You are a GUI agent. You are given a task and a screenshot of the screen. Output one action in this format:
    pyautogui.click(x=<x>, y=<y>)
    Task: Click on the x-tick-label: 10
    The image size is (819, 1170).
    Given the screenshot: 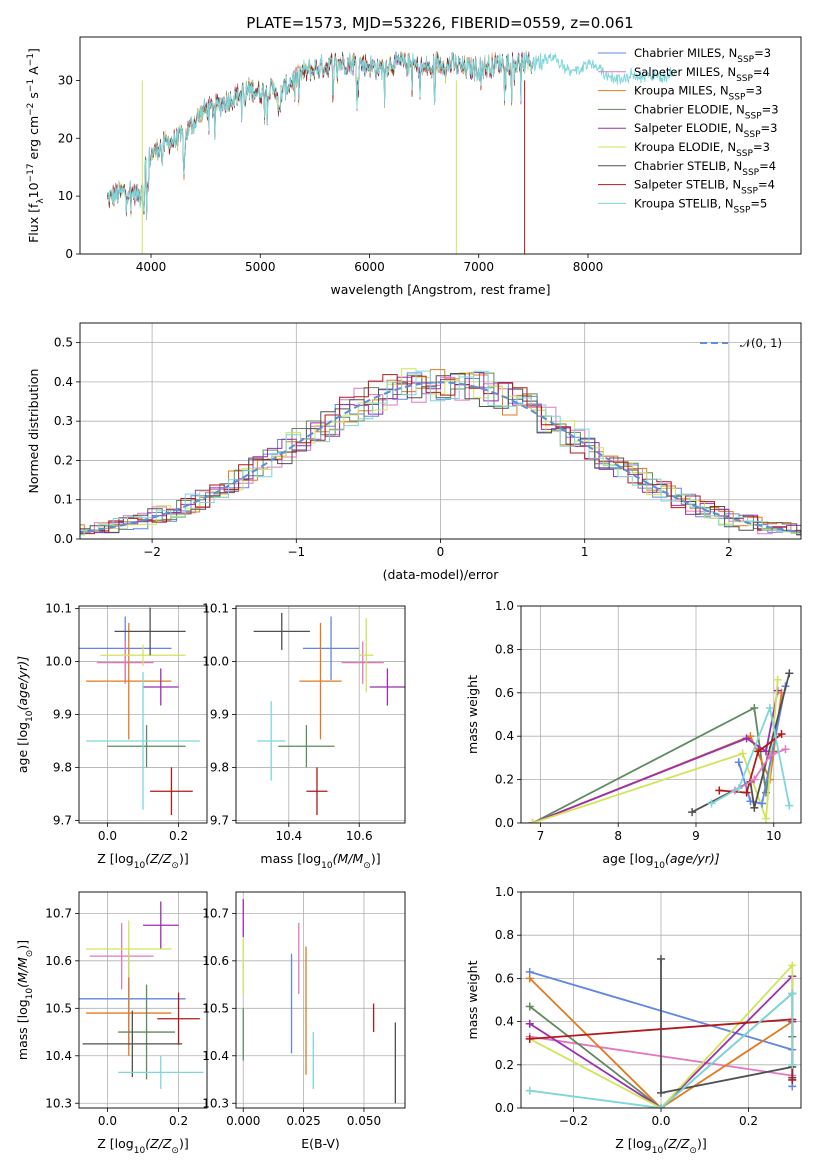 What is the action you would take?
    pyautogui.click(x=773, y=836)
    